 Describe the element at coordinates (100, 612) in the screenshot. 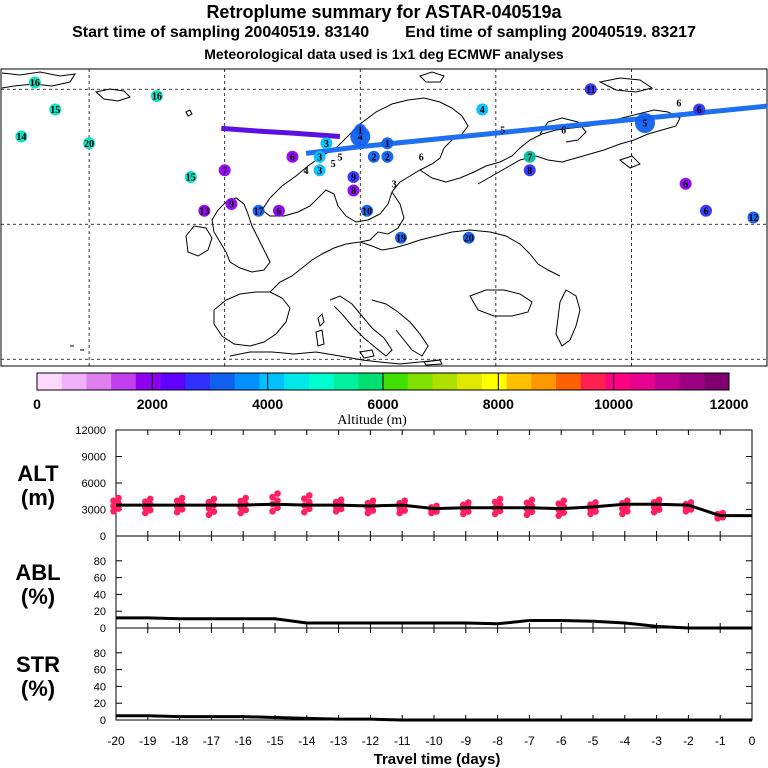

I see `y-tick-label: 20` at that location.